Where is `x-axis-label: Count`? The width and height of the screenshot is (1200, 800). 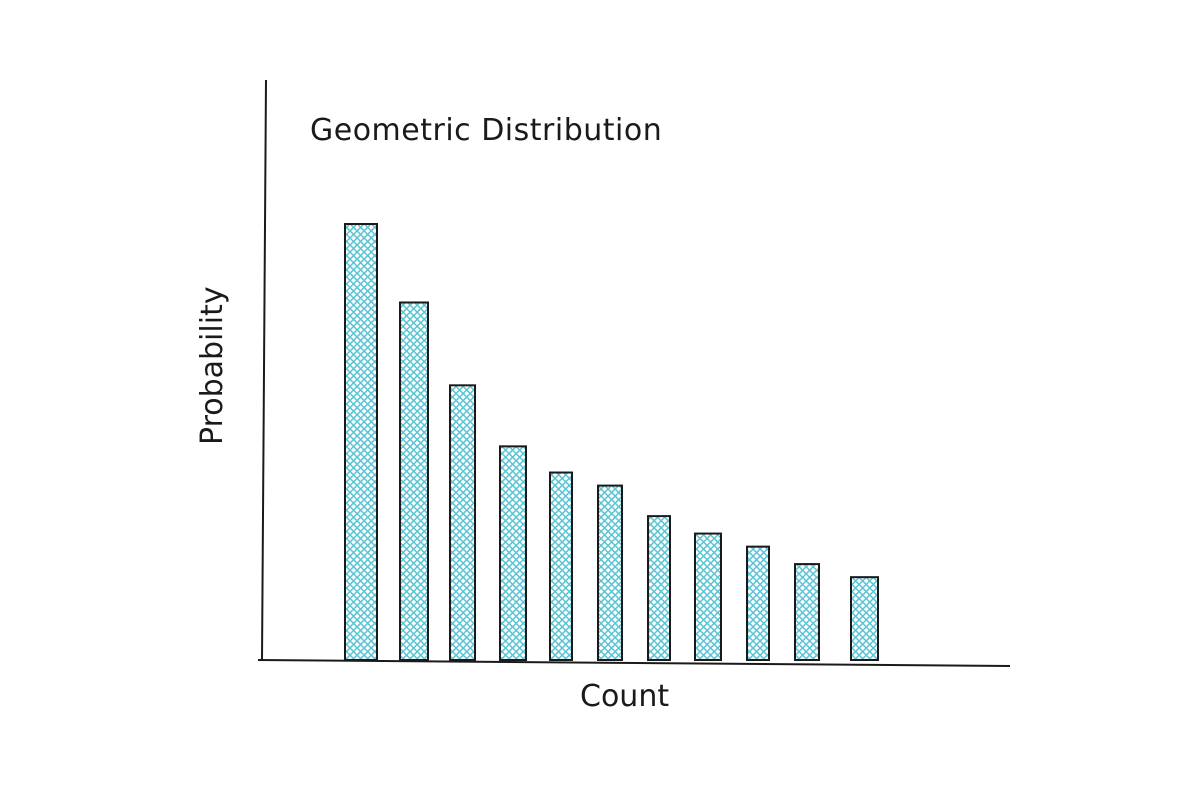 x-axis-label: Count is located at coordinates (624, 696).